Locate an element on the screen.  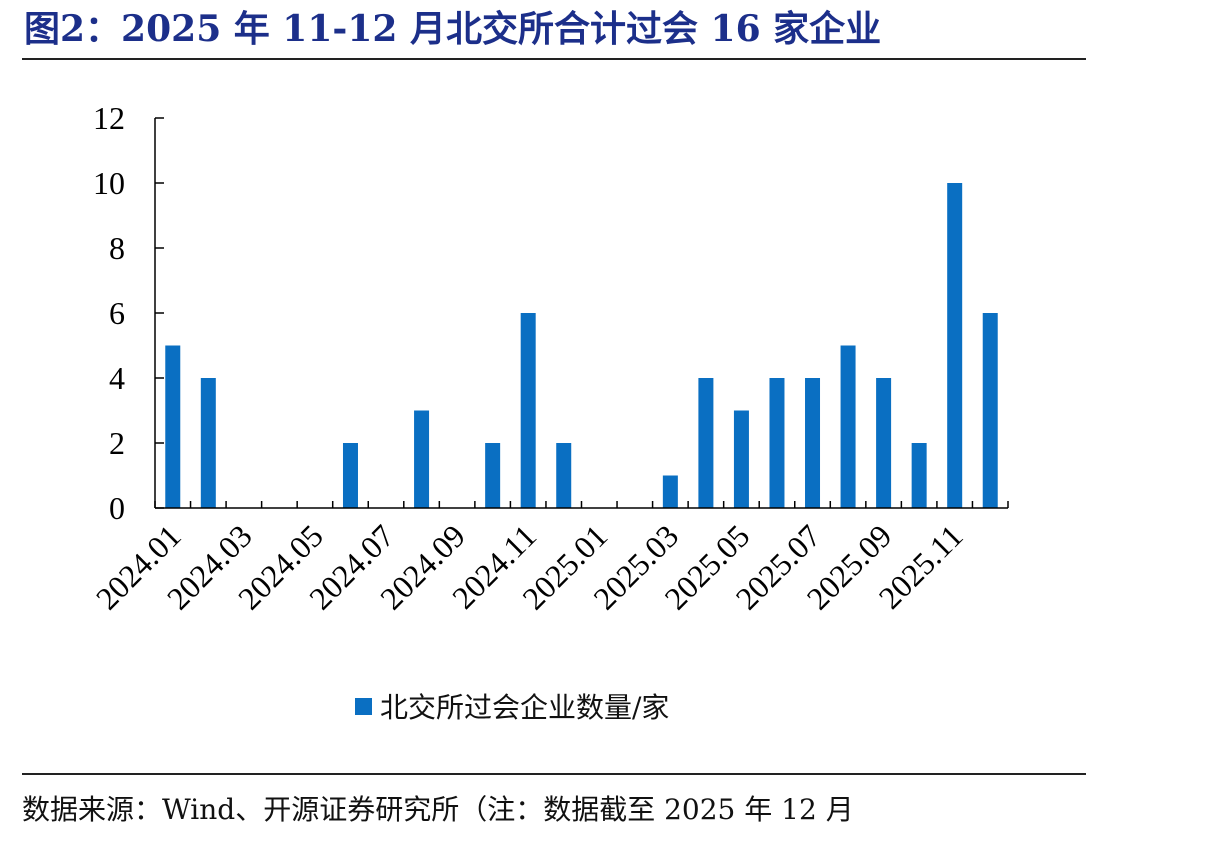
y-tick-label: 4 is located at coordinates (117, 378).